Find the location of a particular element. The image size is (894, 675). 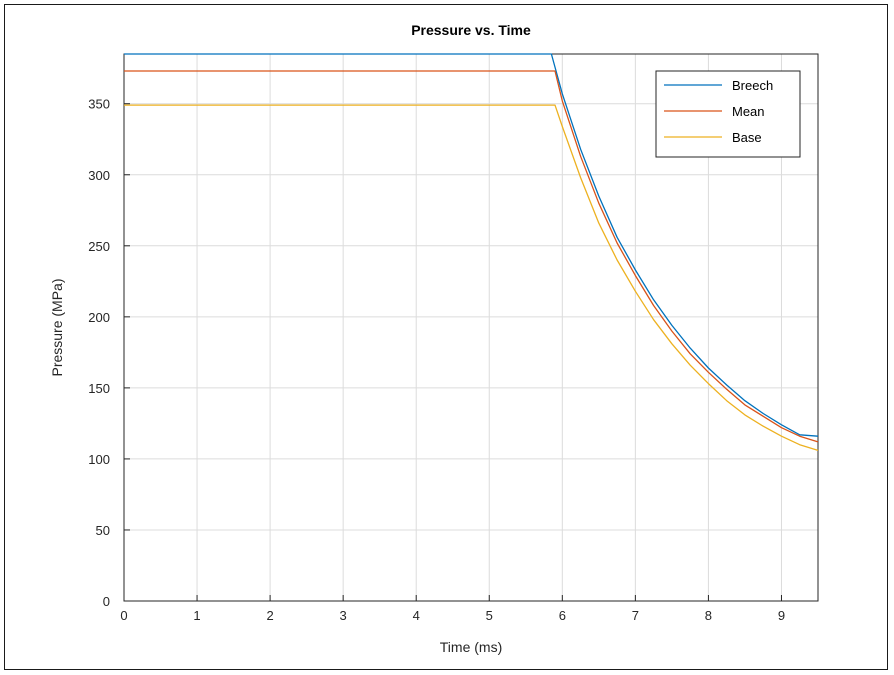

x-tick-label: 9 is located at coordinates (781, 615).